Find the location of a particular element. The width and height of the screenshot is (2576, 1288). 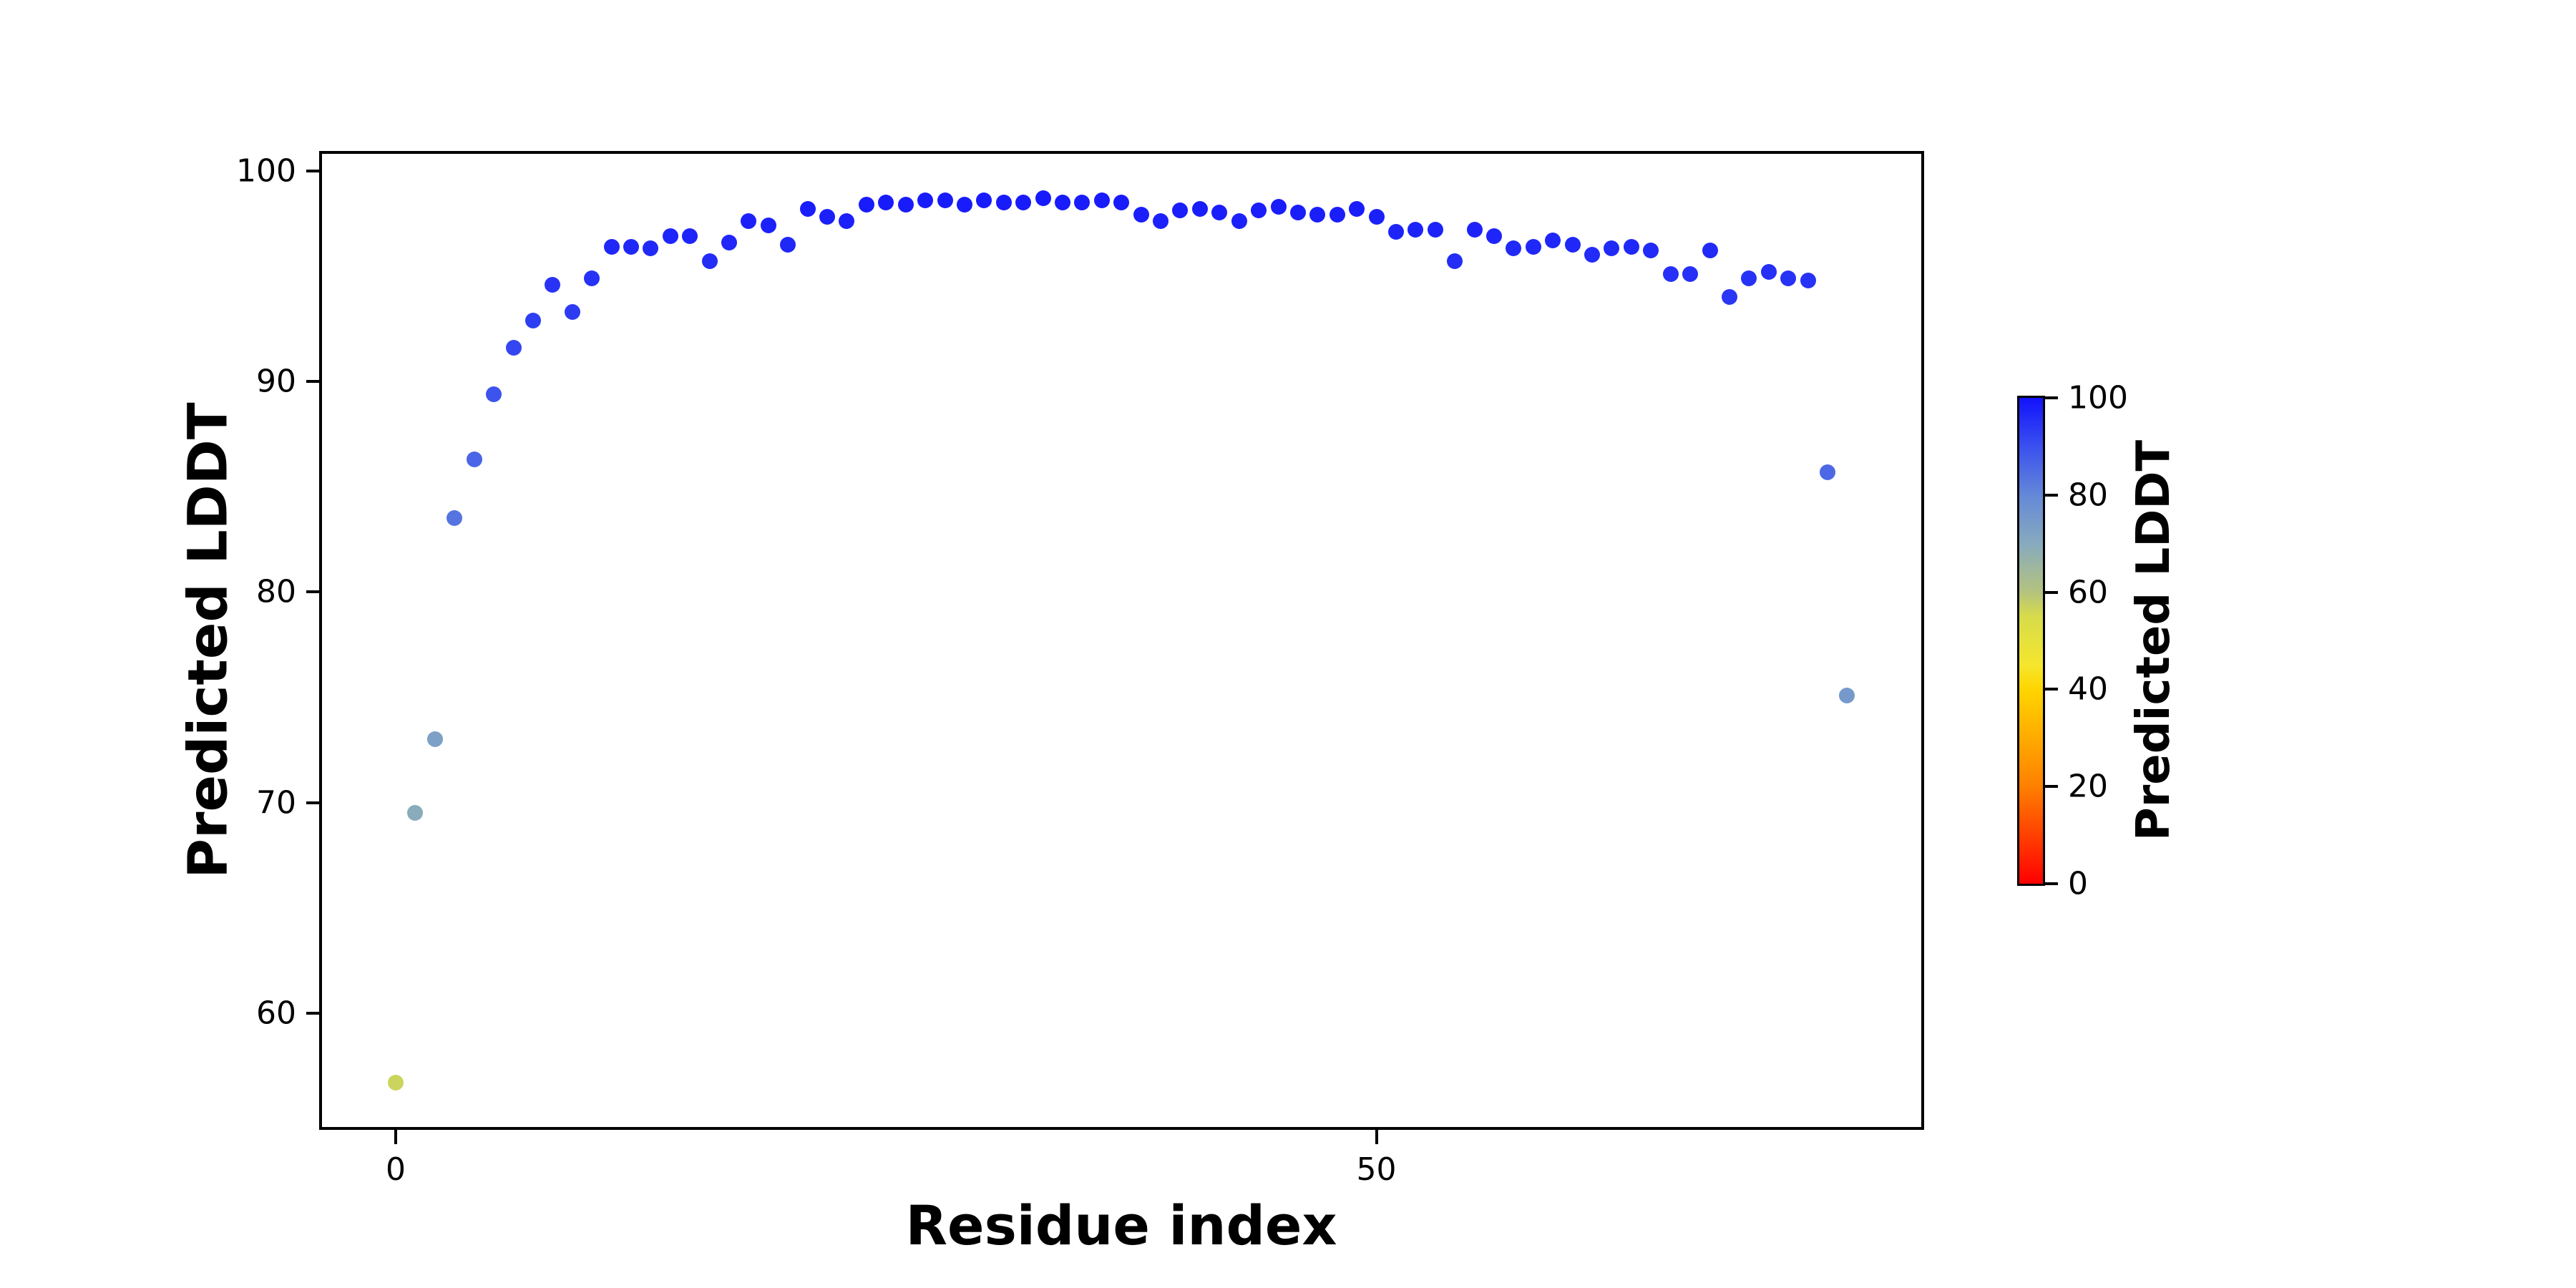

cbtick-label: 0 is located at coordinates (2078, 883).